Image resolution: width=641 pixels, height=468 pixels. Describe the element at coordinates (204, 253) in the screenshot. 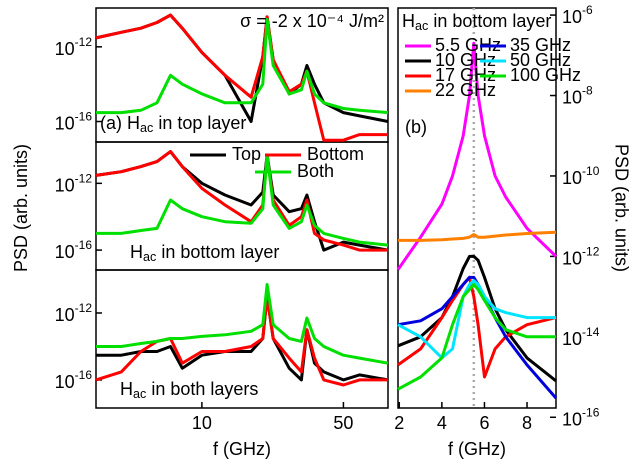

I see `panel-label: Hac in bottom layer` at that location.